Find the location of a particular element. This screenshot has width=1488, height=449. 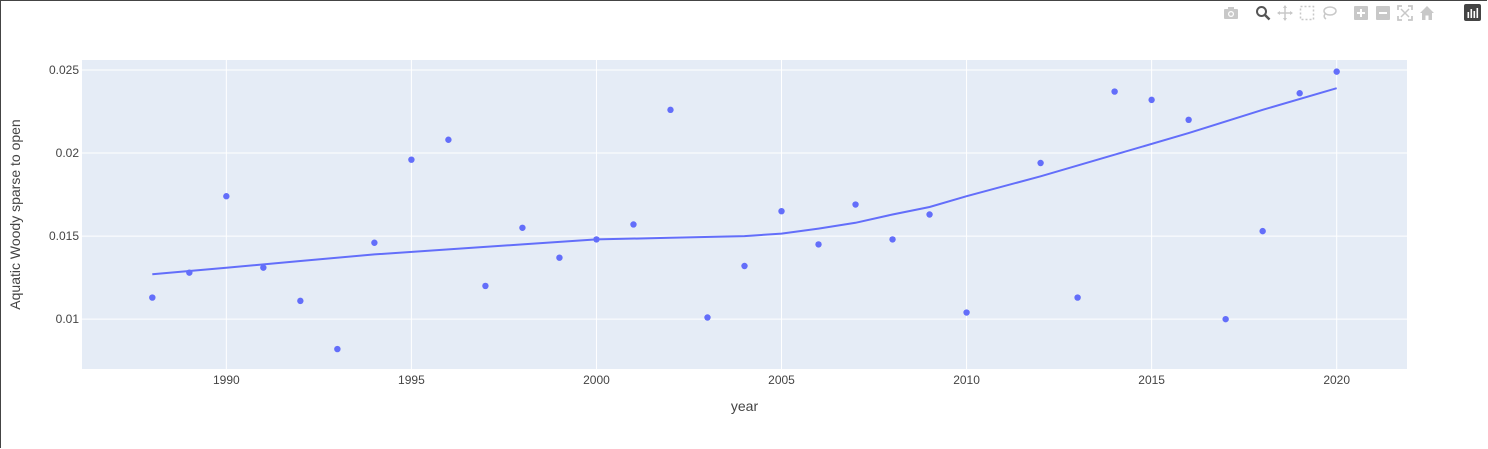

x-tick-label: 2015 is located at coordinates (1151, 380).